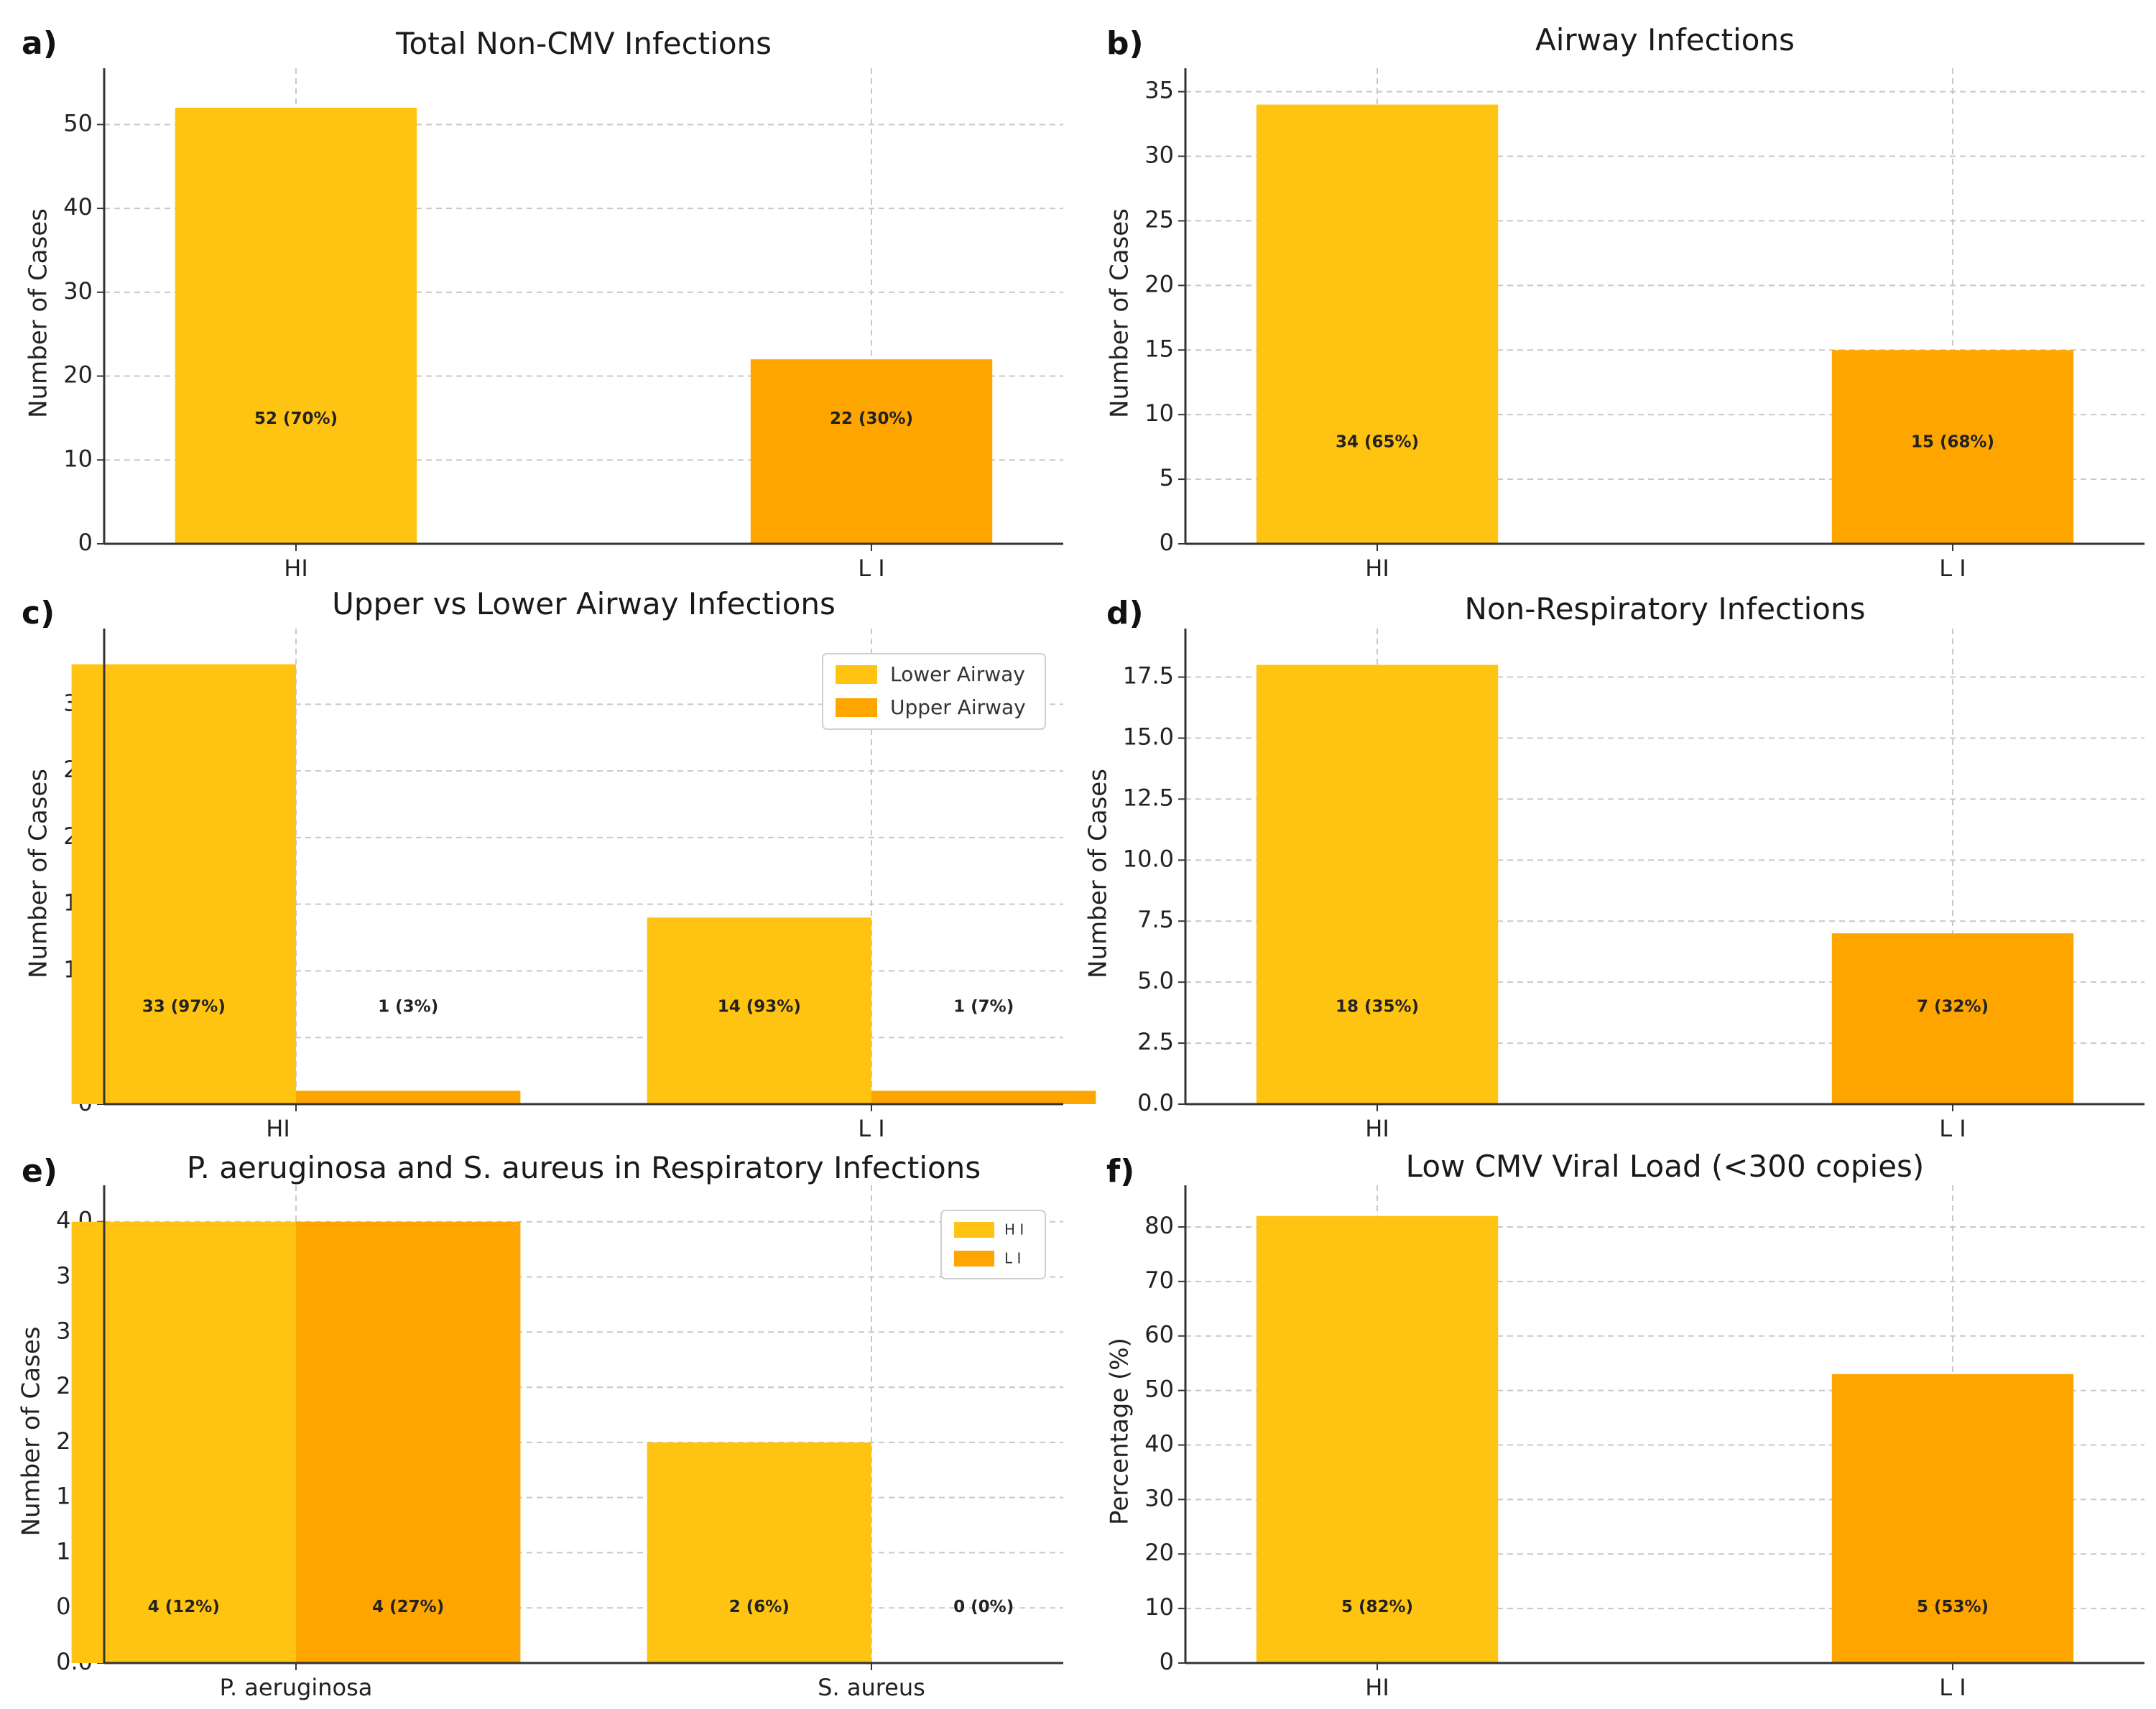  I want to click on legend-entry: Upper Airway, so click(958, 707).